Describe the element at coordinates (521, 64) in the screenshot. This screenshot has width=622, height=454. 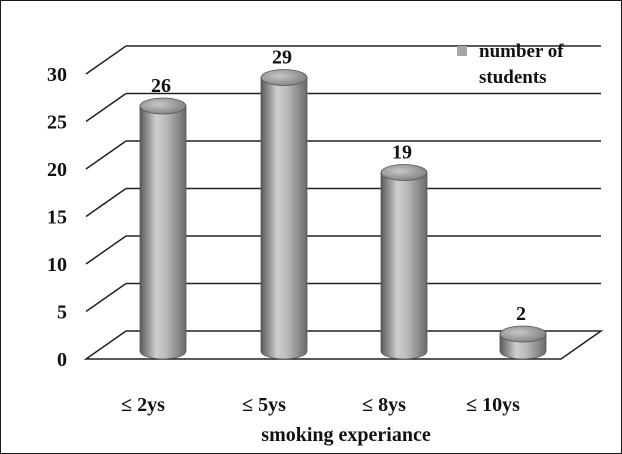
I see `legend-label: number of students` at that location.